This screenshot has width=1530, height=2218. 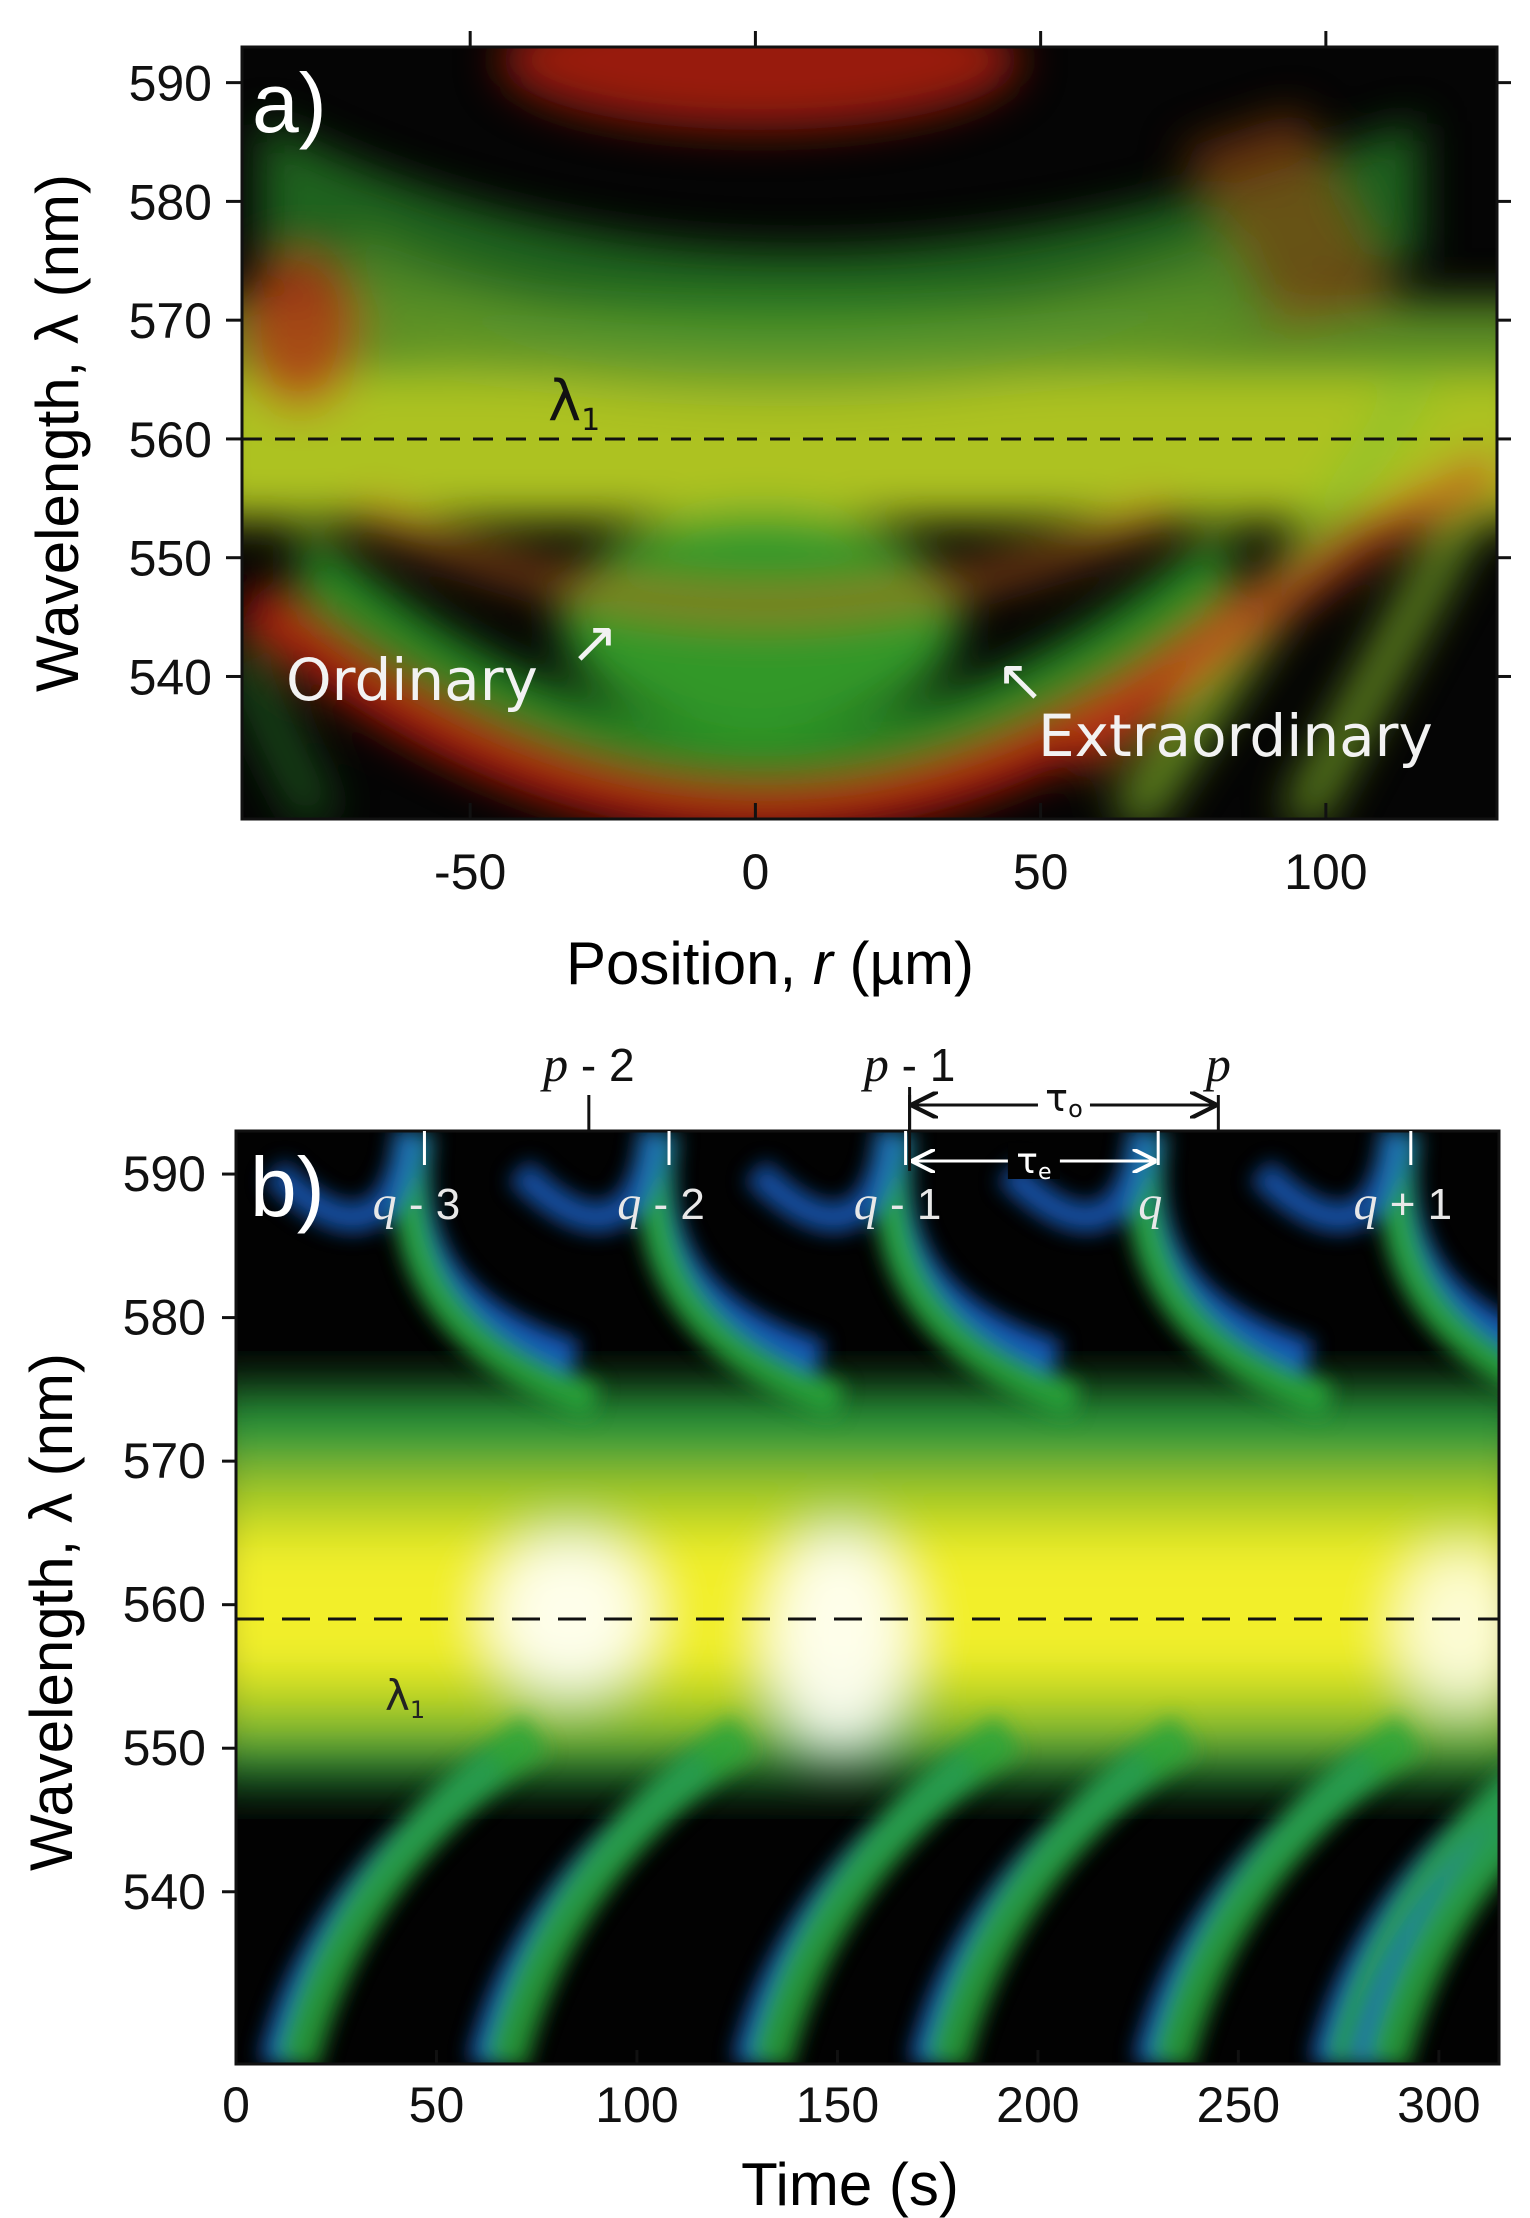 What do you see at coordinates (1402, 1203) in the screenshot?
I see `inner-marker-label: q + 1` at bounding box center [1402, 1203].